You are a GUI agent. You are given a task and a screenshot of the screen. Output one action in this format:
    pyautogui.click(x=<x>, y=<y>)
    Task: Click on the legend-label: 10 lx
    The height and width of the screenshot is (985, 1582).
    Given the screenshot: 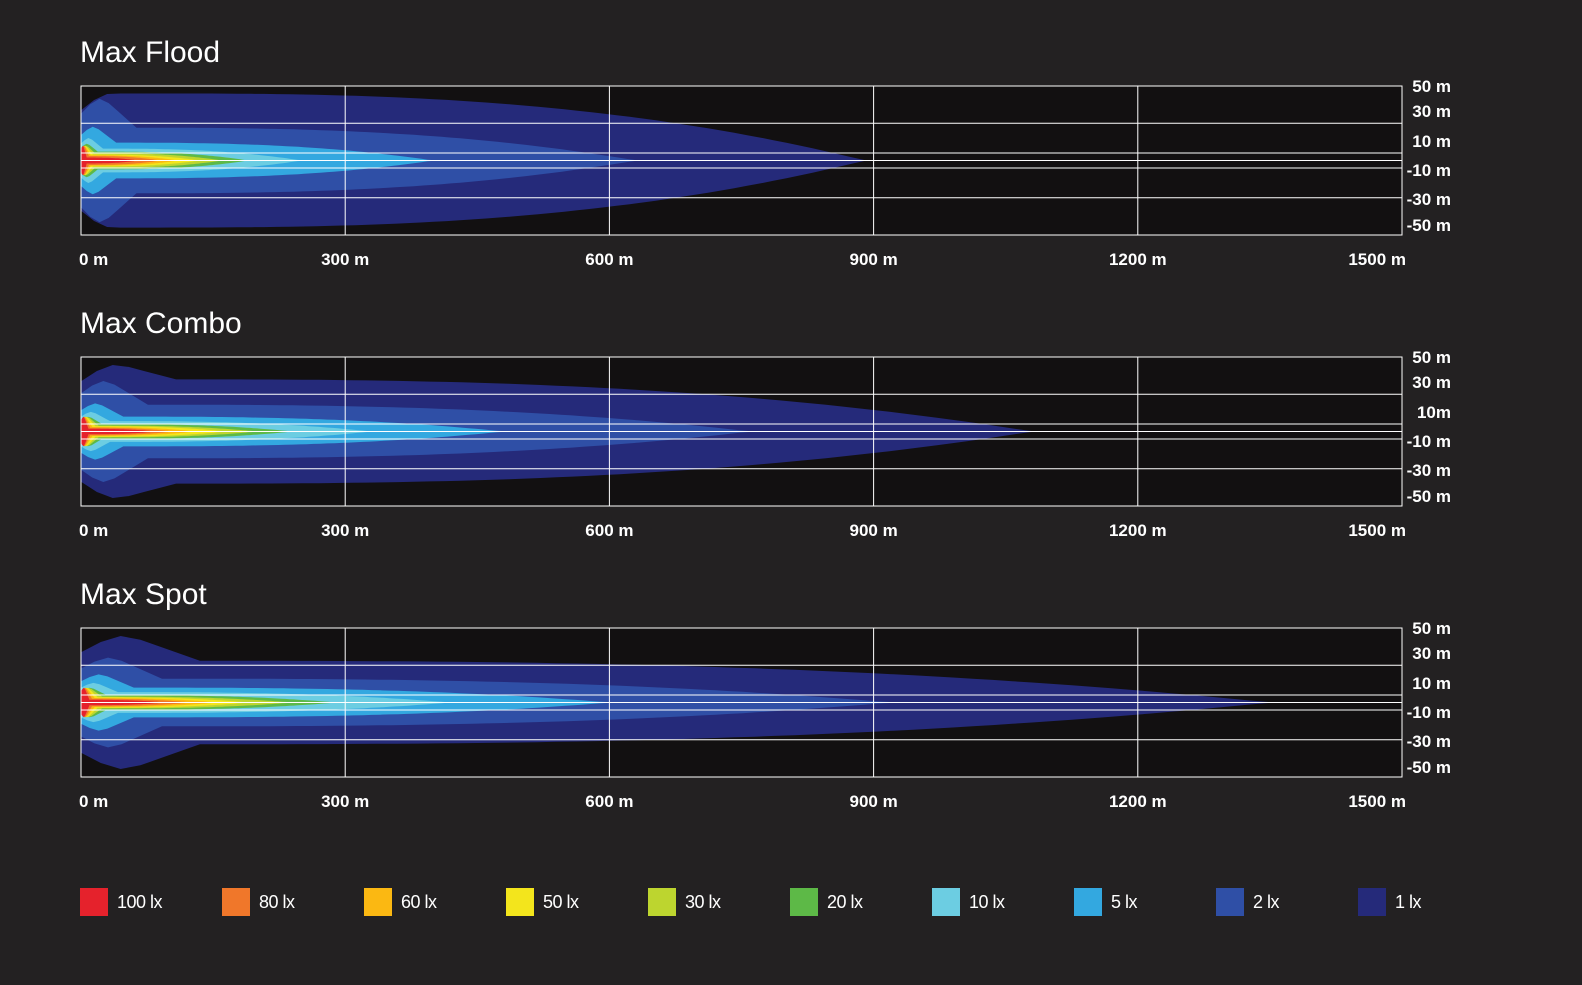 What is the action you would take?
    pyautogui.click(x=987, y=901)
    